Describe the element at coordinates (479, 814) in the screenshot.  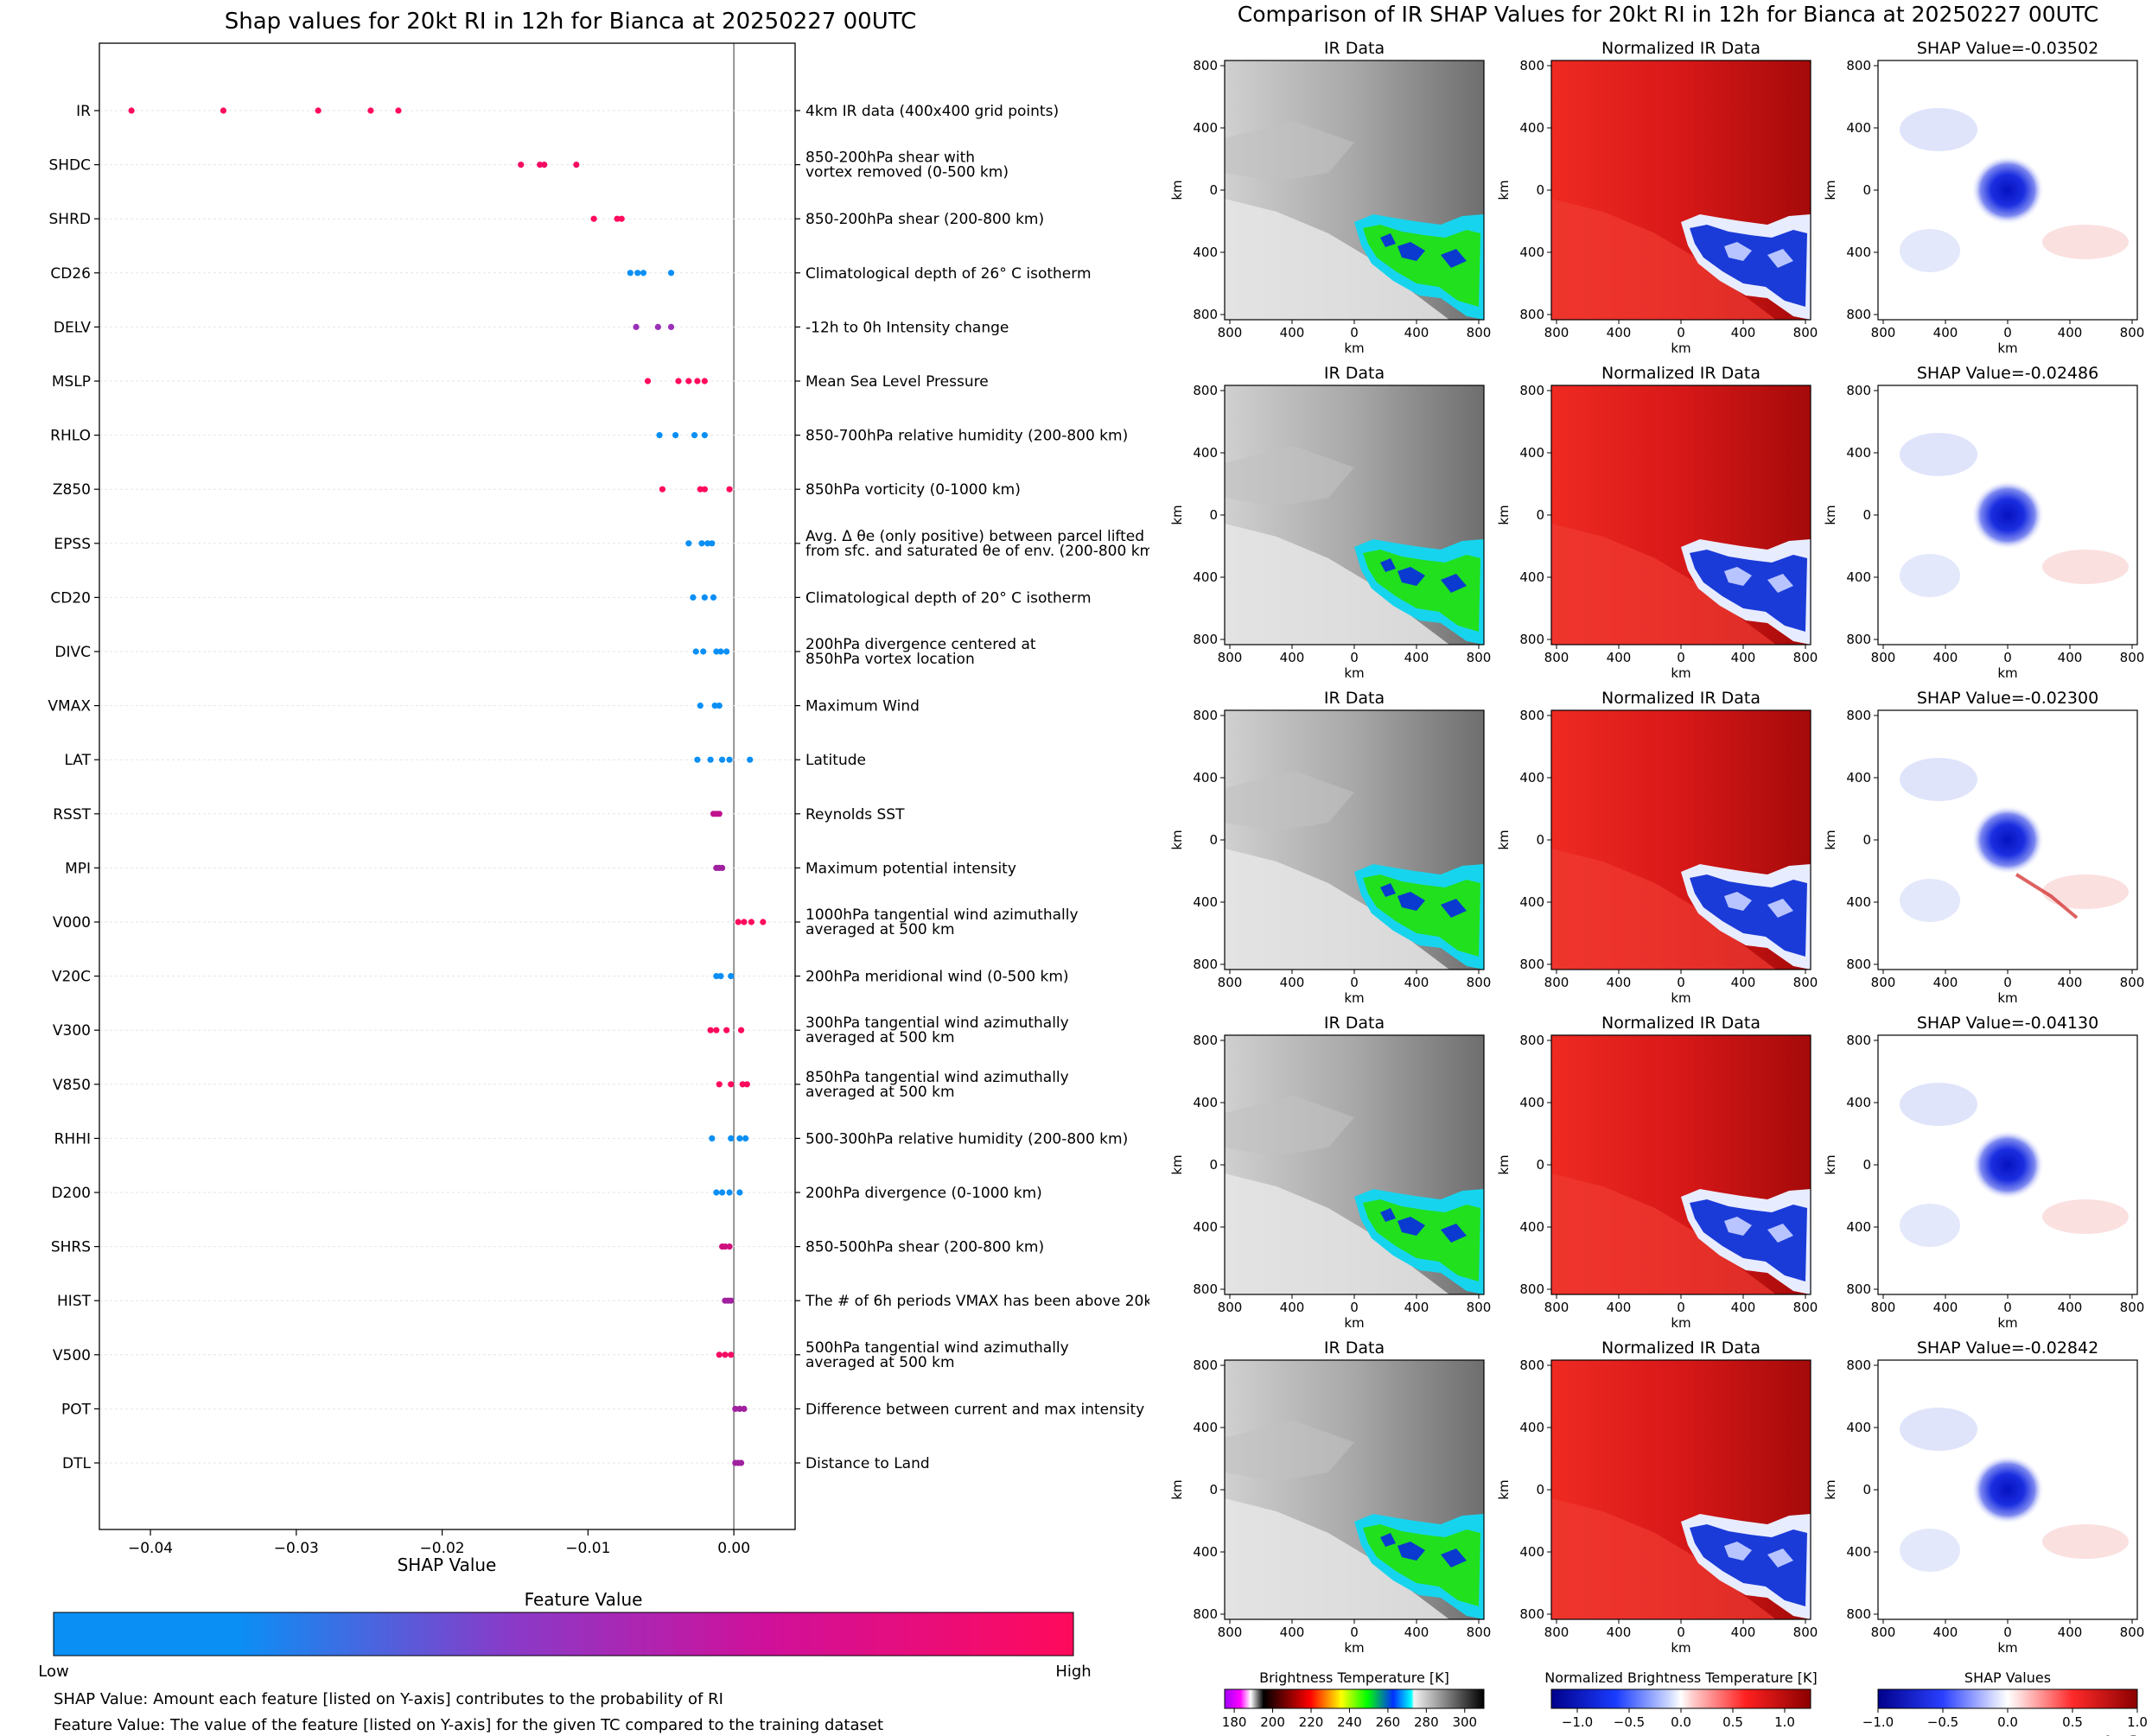
I see `feature-row-rsst: RSST Reynolds SST` at that location.